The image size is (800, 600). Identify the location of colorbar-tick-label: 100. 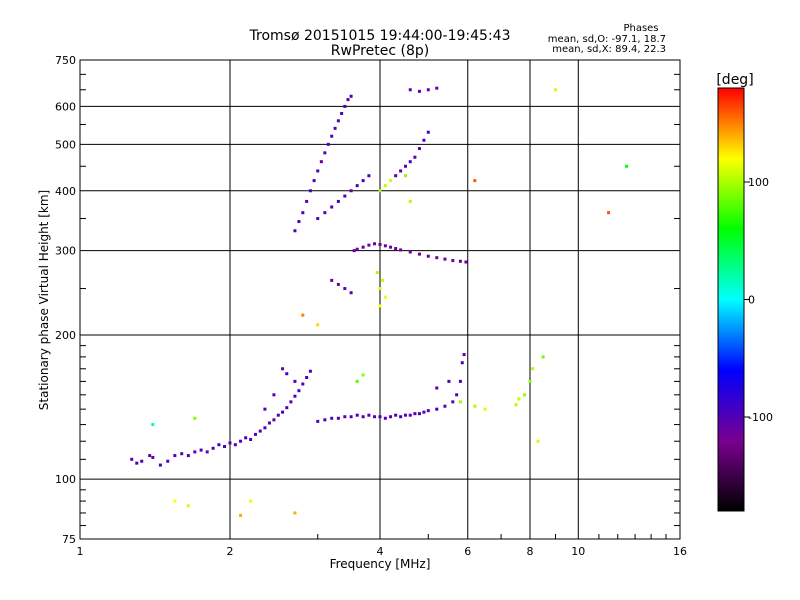
(758, 182).